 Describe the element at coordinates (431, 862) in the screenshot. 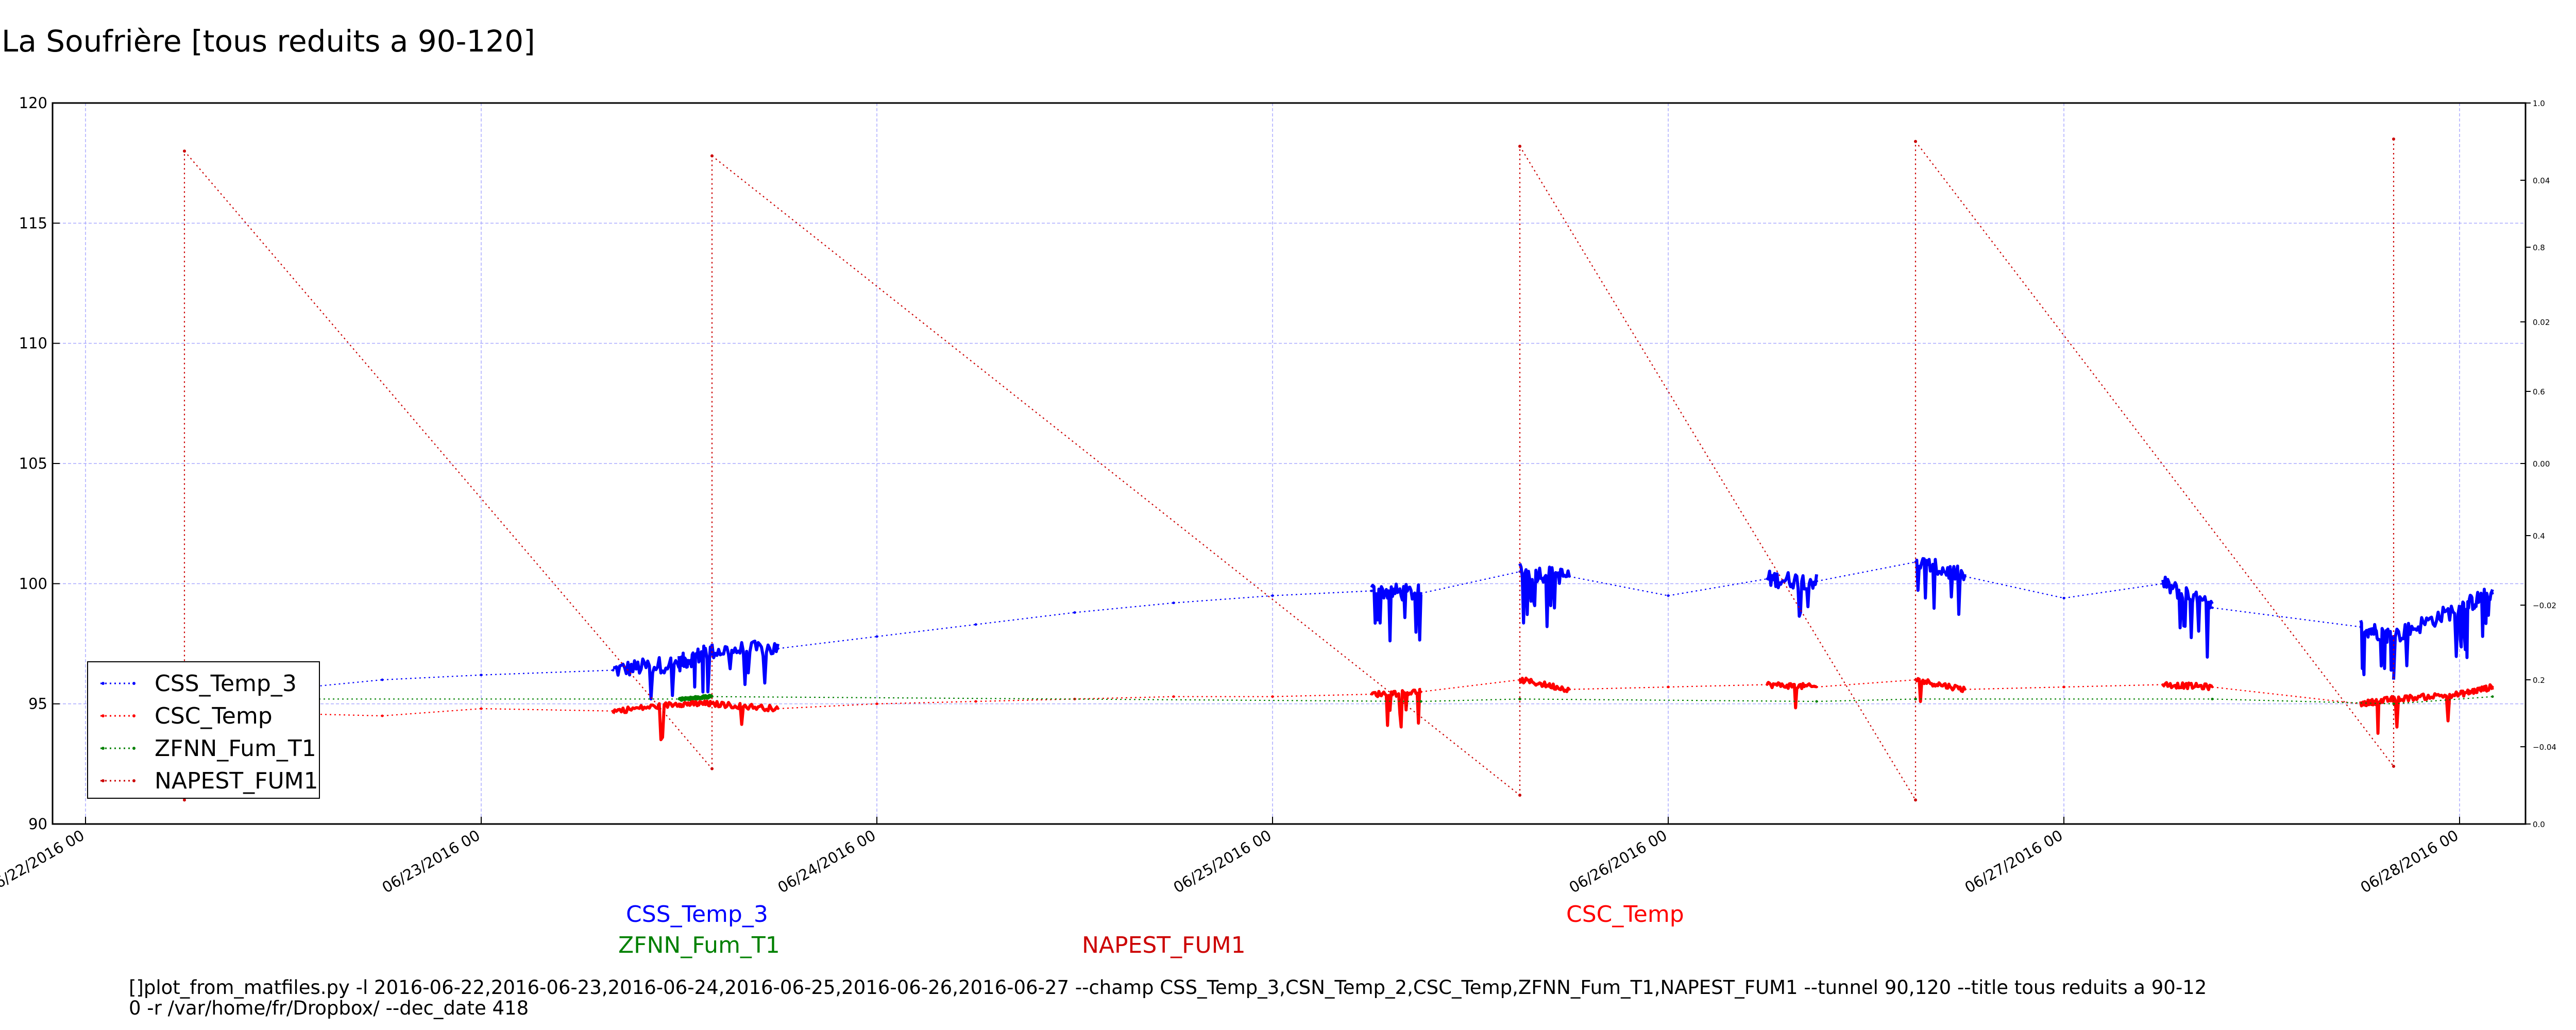

I see `x-tick-label: 06/23/2016 00` at that location.